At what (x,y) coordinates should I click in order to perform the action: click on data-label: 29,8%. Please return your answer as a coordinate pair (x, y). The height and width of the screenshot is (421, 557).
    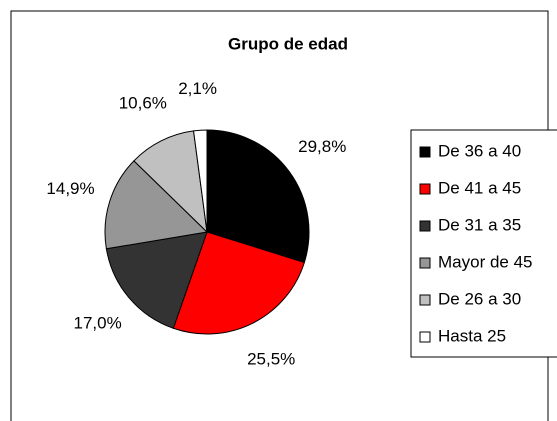
    Looking at the image, I should click on (322, 146).